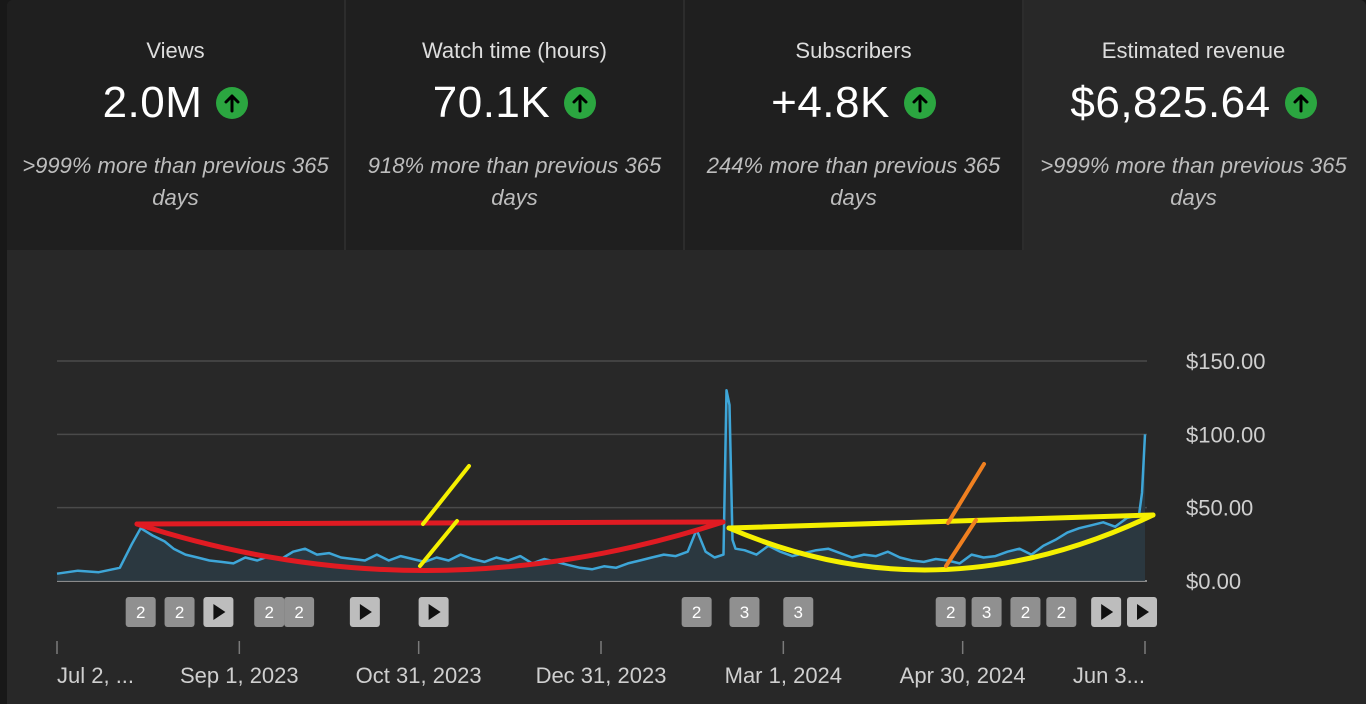  Describe the element at coordinates (645, 517) in the screenshot. I see `hand-drawn-annotations` at that location.